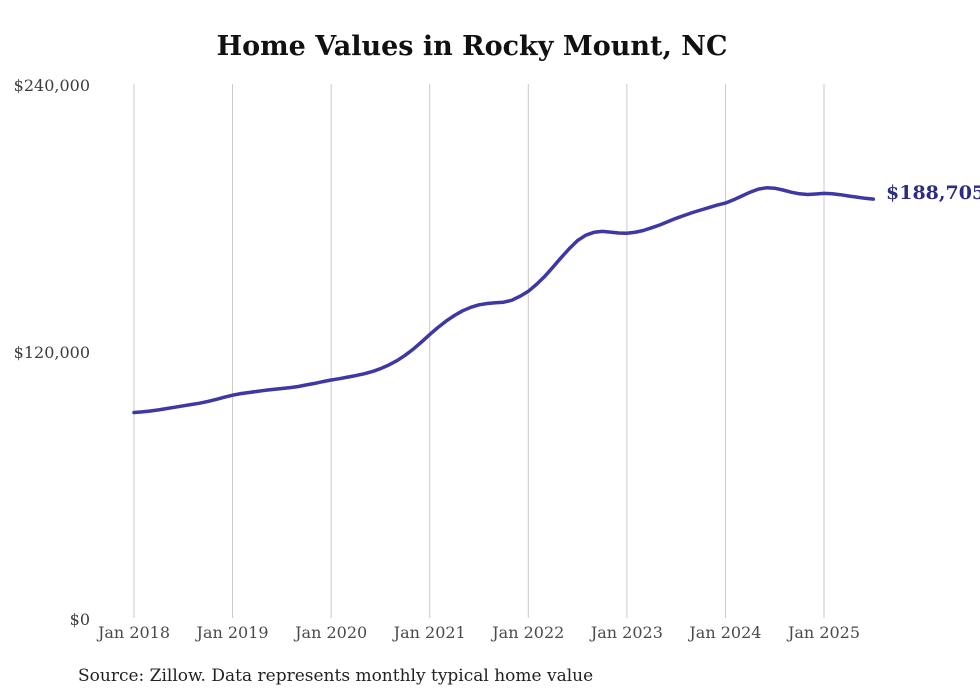  Describe the element at coordinates (52, 85) in the screenshot. I see `y-axis-tick-label: $240,000` at that location.